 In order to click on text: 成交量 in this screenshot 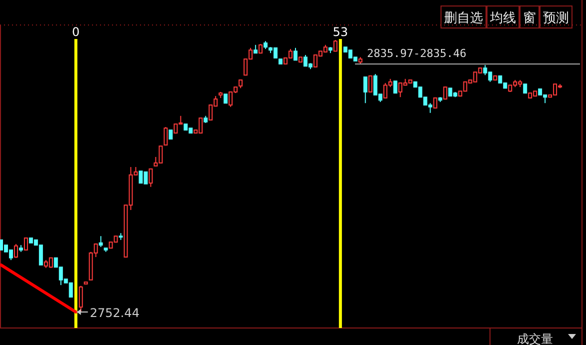, I will do `click(535, 338)`.